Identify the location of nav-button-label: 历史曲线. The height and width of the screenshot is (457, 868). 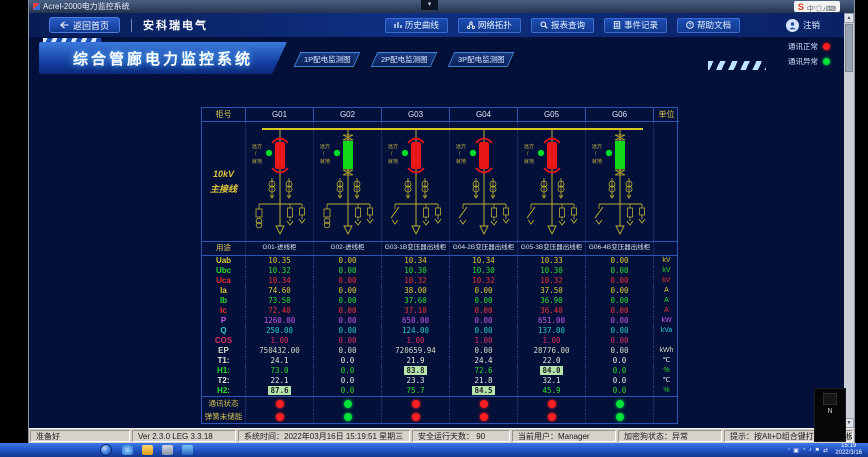
(421, 25).